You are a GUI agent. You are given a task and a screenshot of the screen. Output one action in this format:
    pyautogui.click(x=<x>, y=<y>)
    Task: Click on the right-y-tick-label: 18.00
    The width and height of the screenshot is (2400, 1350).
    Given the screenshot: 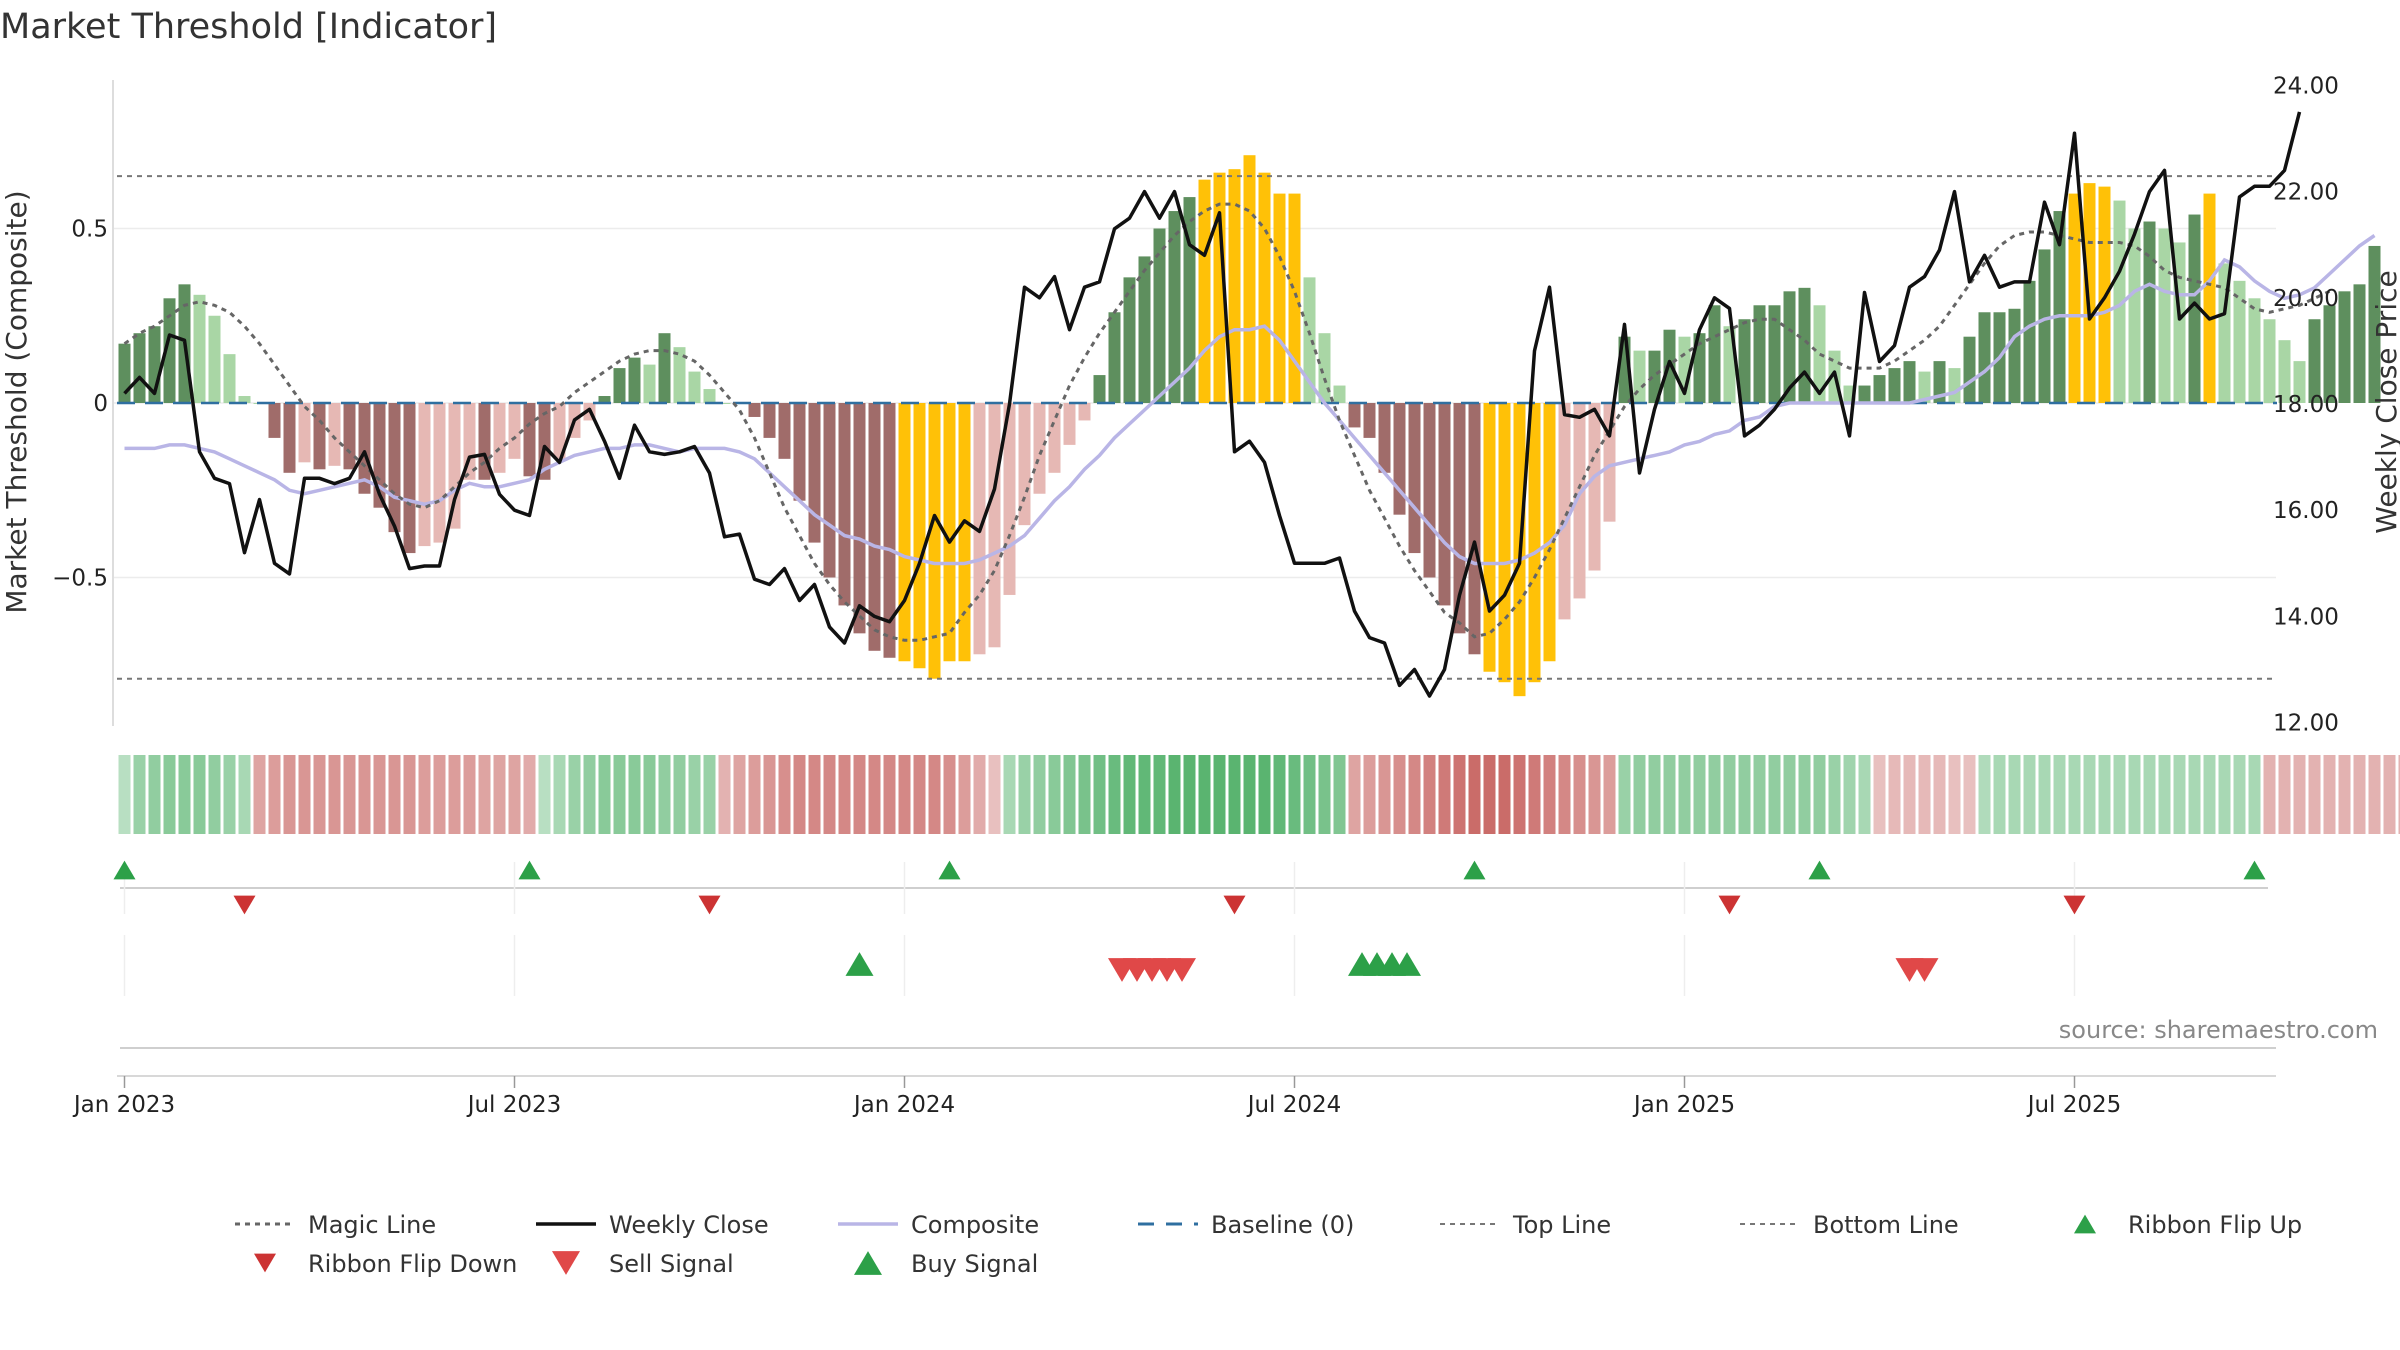 What is the action you would take?
    pyautogui.click(x=2306, y=405)
    